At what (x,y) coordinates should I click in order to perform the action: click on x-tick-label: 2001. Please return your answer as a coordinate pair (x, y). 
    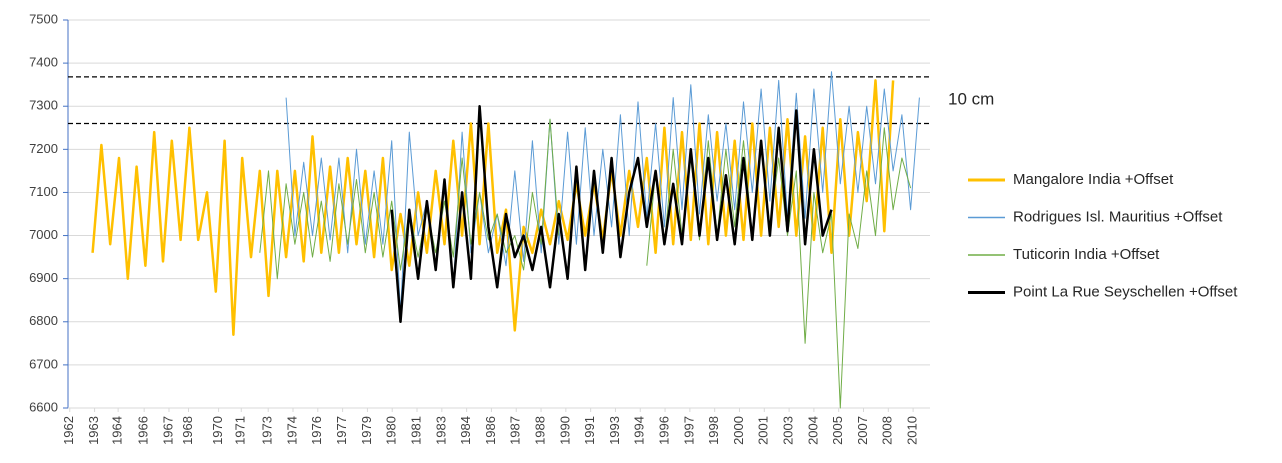
    Looking at the image, I should click on (763, 430).